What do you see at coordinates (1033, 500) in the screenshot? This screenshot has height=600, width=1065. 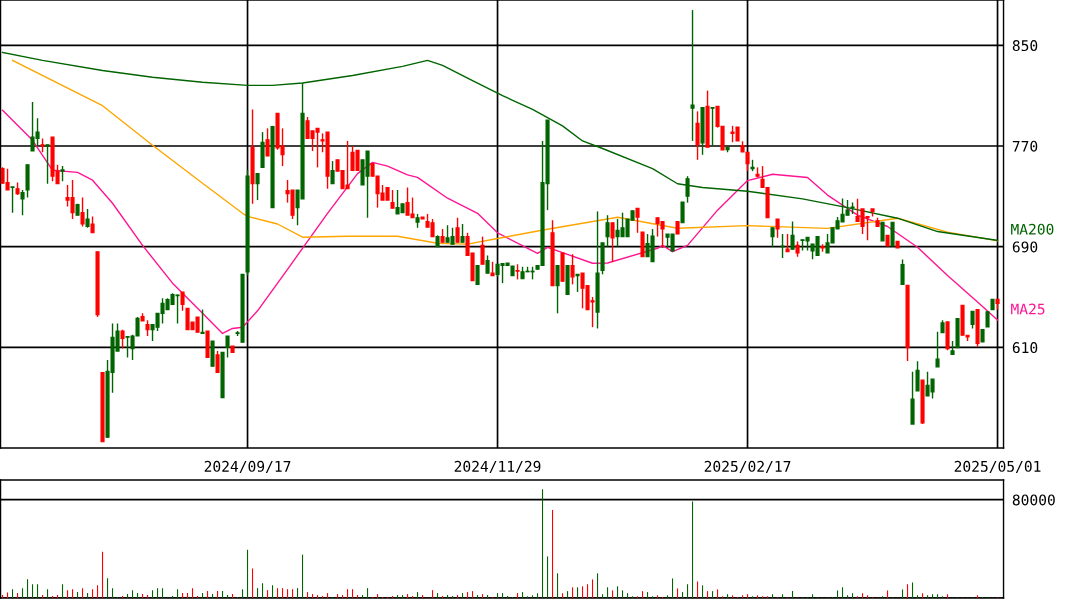 I see `y-tick-label: 80000` at bounding box center [1033, 500].